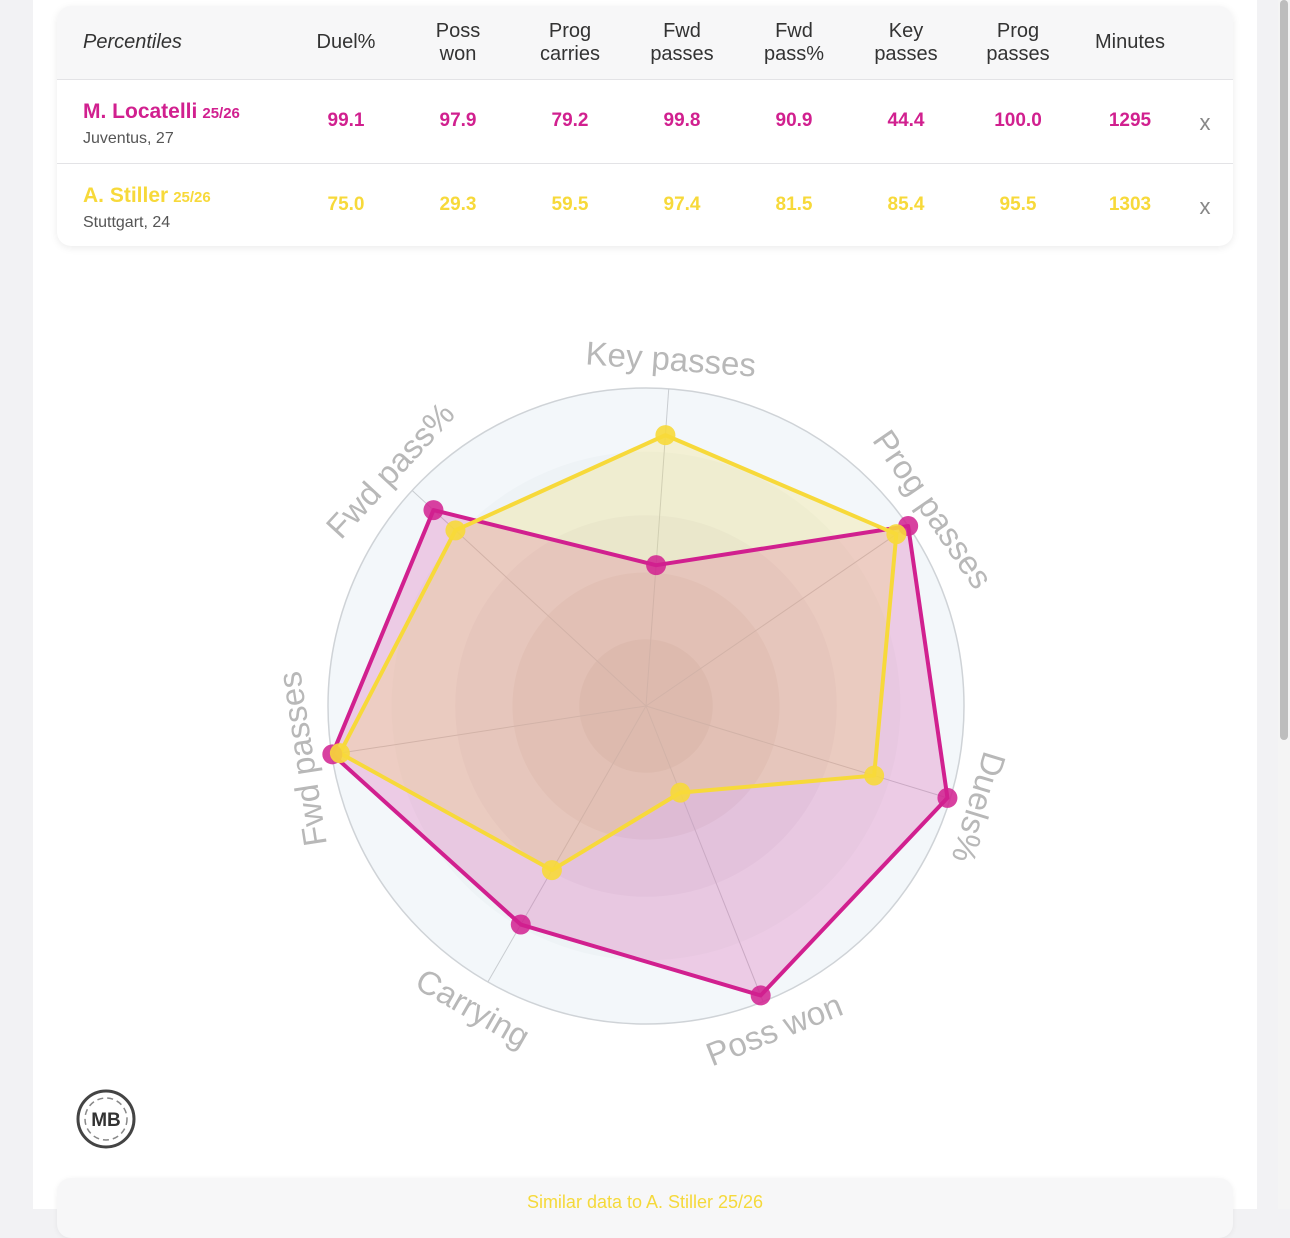 This screenshot has height=1238, width=1290. Describe the element at coordinates (1018, 120) in the screenshot. I see `value-prog-passes: 100.0` at that location.